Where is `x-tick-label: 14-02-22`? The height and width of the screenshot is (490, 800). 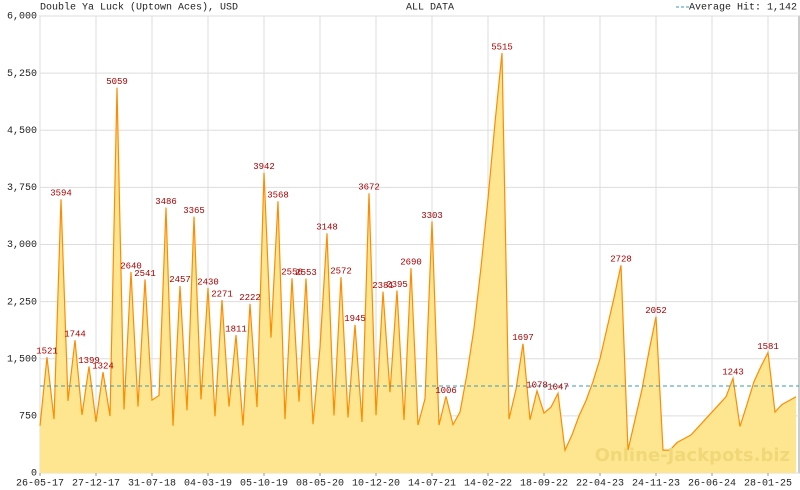
x-tick-label: 14-02-22 is located at coordinates (488, 484).